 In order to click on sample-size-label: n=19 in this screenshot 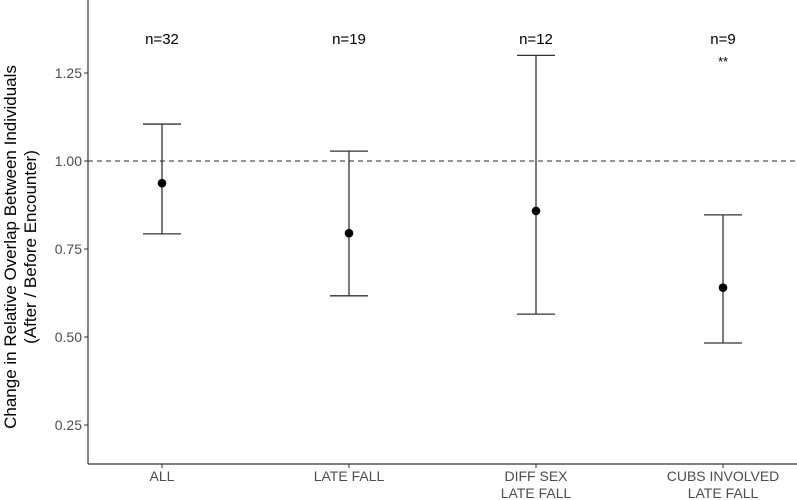, I will do `click(349, 39)`.